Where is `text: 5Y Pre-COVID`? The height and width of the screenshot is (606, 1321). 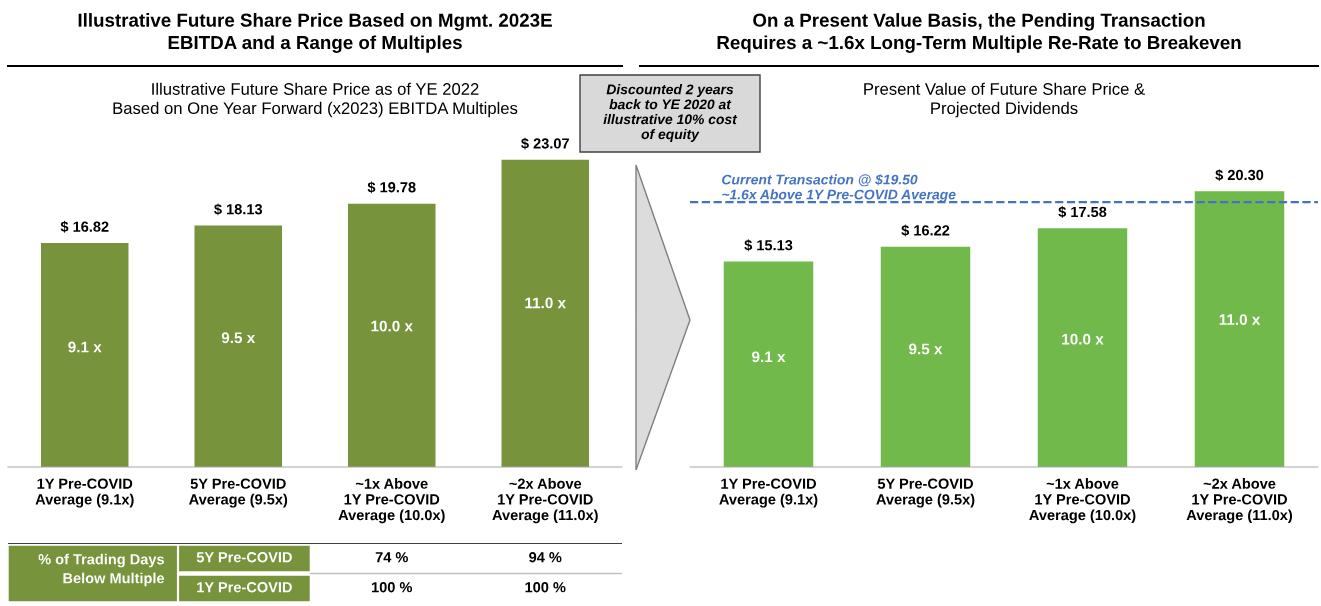
text: 5Y Pre-COVID is located at coordinates (244, 557).